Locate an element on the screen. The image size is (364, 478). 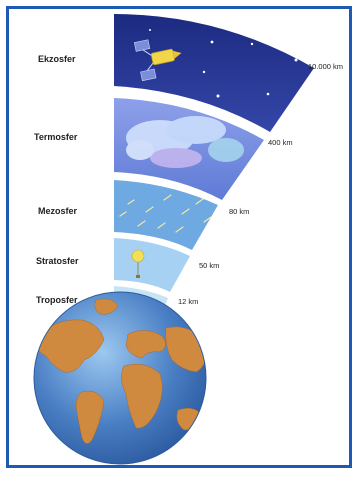
layer-label-troposphere: Troposfer is located at coordinates (57, 300).